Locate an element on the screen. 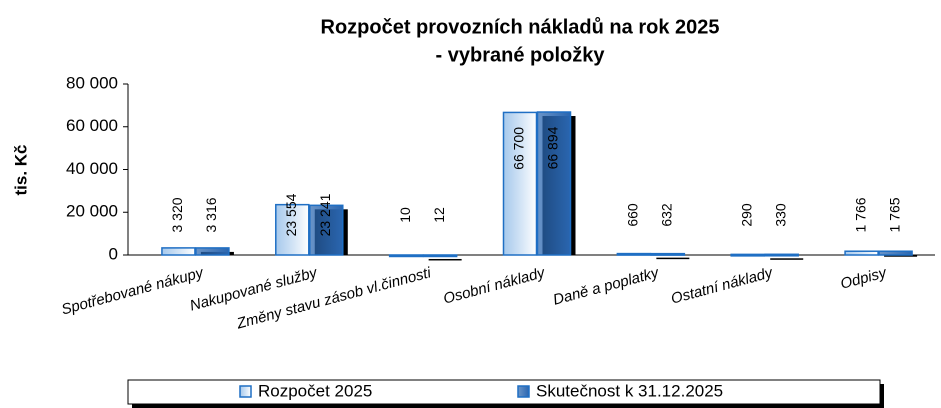 This screenshot has width=941, height=408. y-axis-label: tis. Kč is located at coordinates (20, 169).